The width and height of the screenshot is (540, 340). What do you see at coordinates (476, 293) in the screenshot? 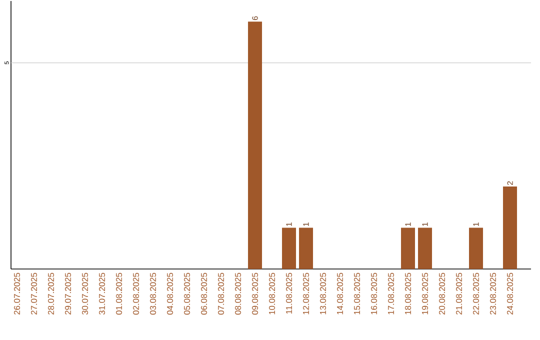
I see `x-tick-label: 22.08.2025` at bounding box center [476, 293].